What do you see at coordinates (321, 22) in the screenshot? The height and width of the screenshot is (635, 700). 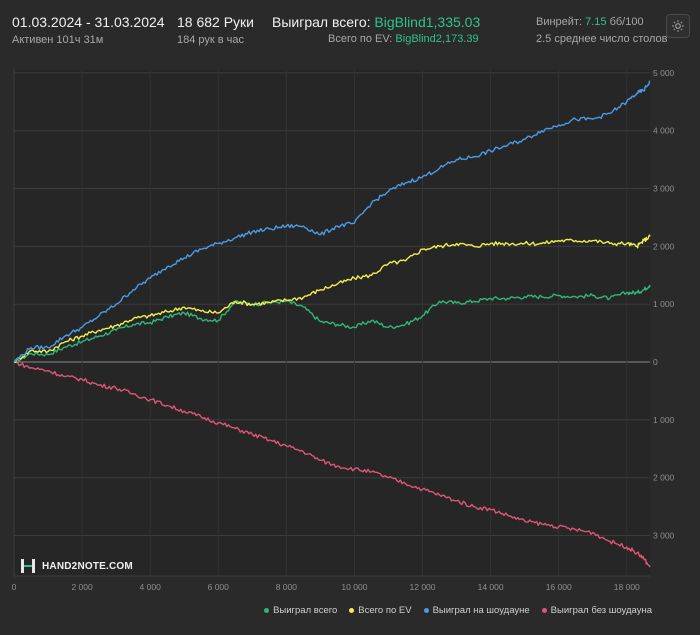 I see `won-total-label: Выиграл всего:` at bounding box center [321, 22].